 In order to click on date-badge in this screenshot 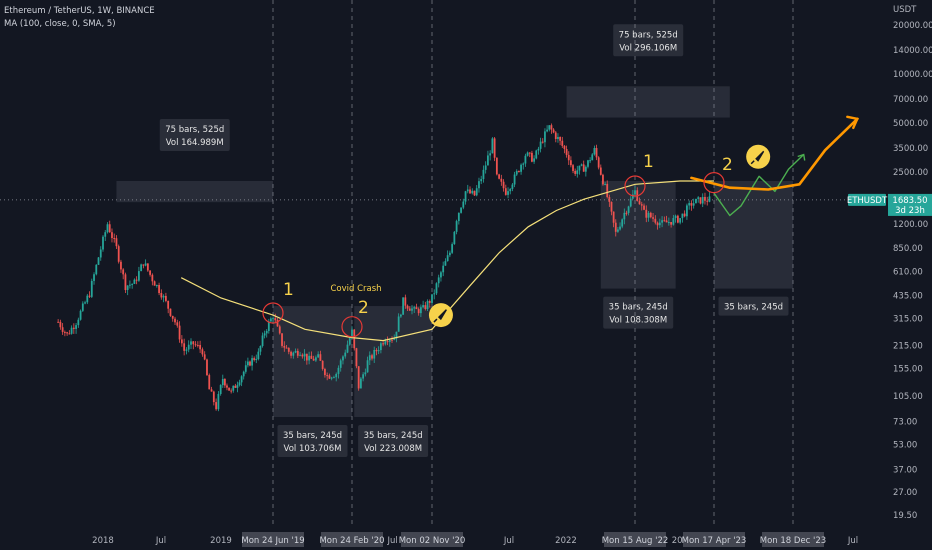, I will do `click(635, 539)`.